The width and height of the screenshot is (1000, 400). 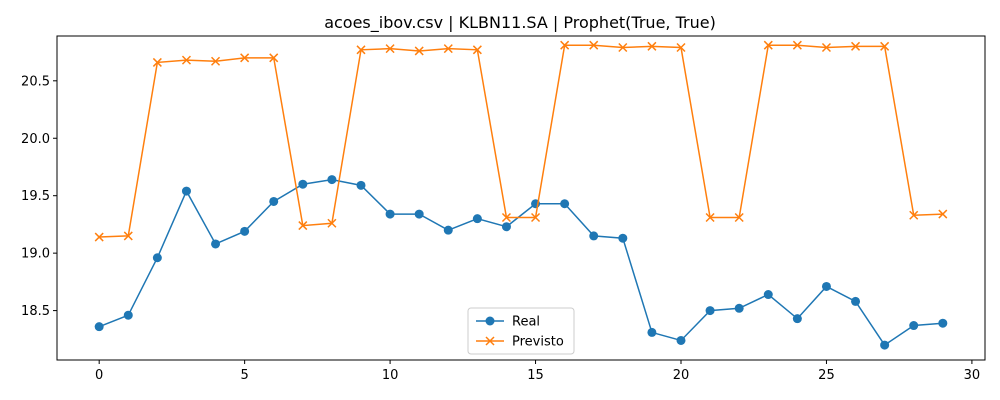 I want to click on legend-marker-previsto, so click(x=490, y=341).